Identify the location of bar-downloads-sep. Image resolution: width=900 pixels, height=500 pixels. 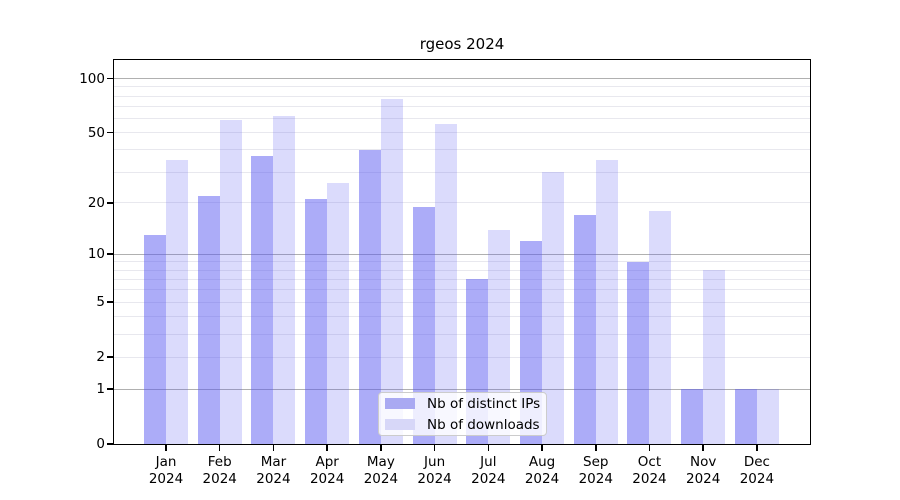
(606, 302).